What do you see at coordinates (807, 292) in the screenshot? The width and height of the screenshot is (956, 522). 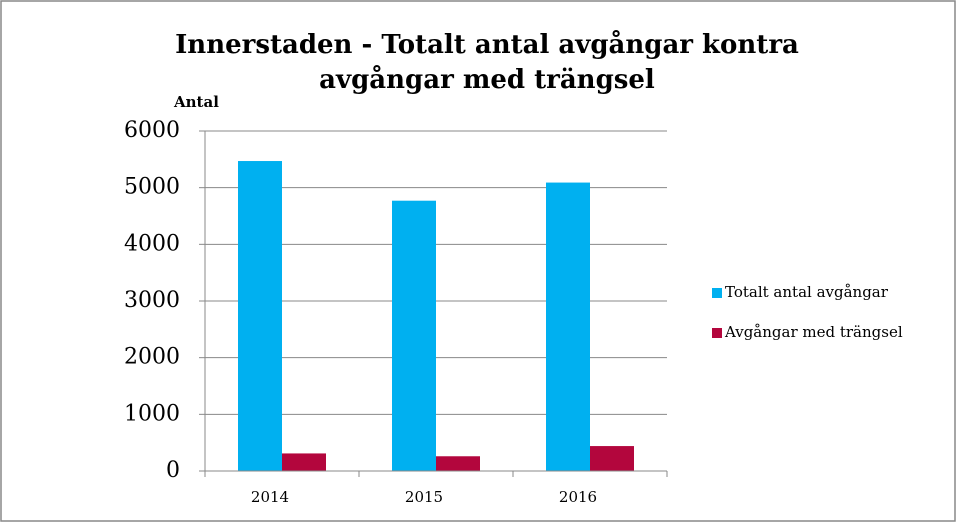 I see `legend-label: Totalt antal avgångar` at bounding box center [807, 292].